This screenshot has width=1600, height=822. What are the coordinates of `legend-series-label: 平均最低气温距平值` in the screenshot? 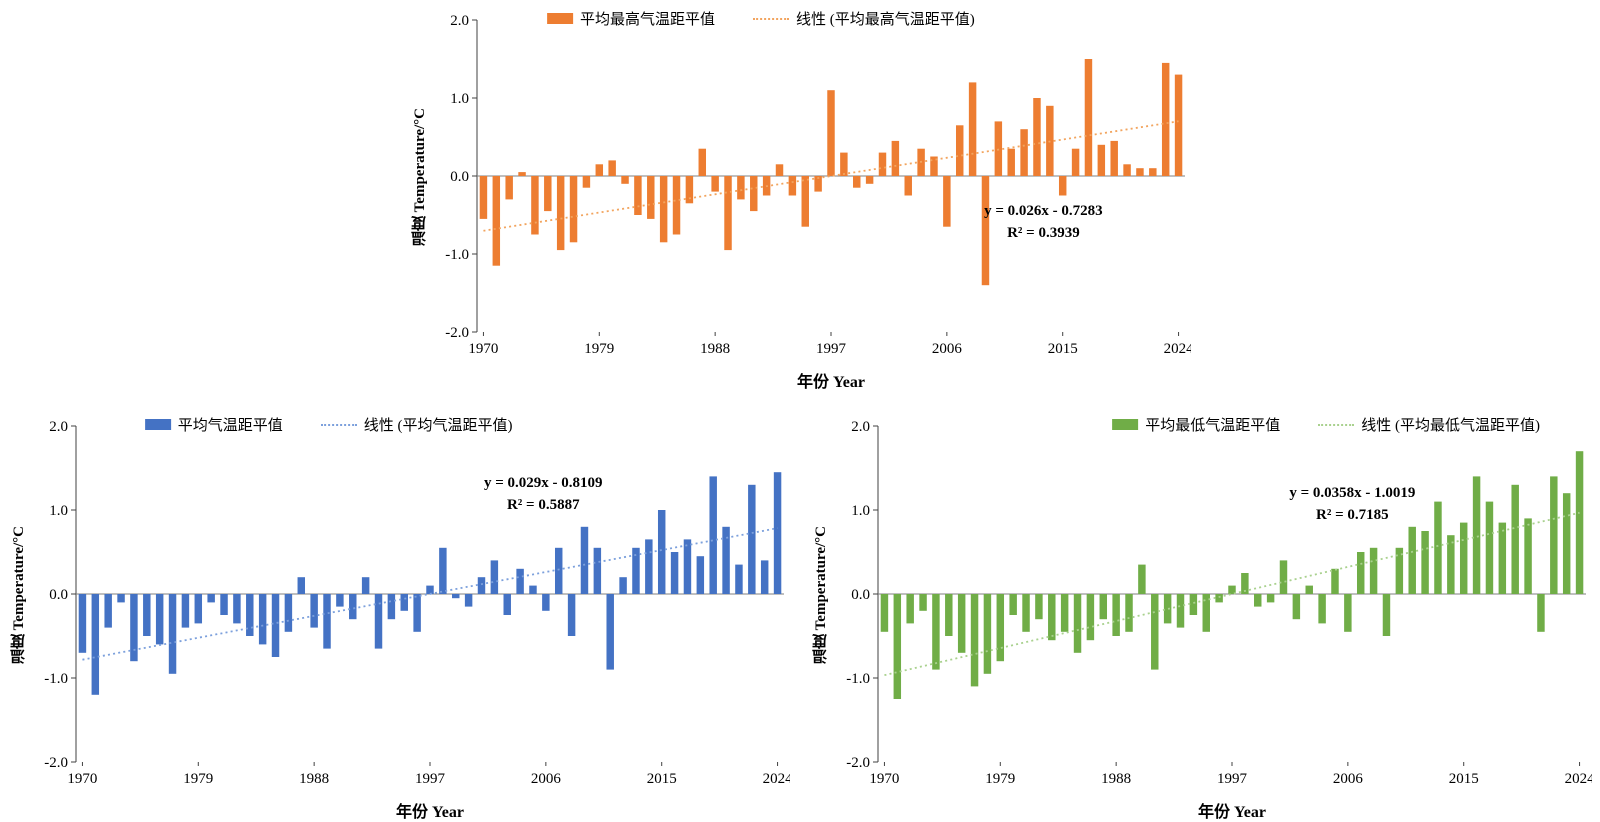 It's located at (1213, 426).